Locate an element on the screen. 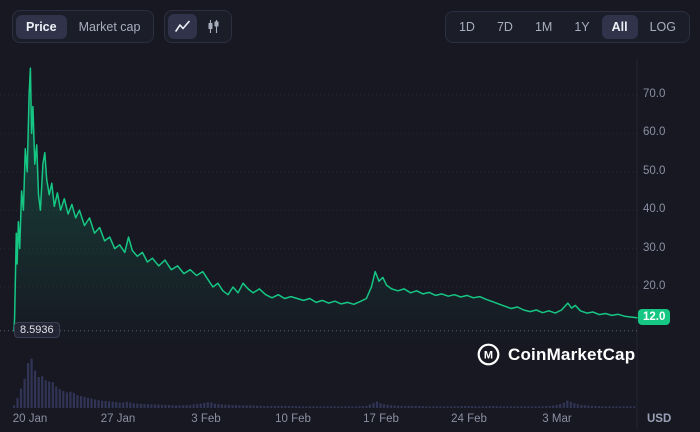 The height and width of the screenshot is (432, 700). range-button-1m: 1M is located at coordinates (543, 27).